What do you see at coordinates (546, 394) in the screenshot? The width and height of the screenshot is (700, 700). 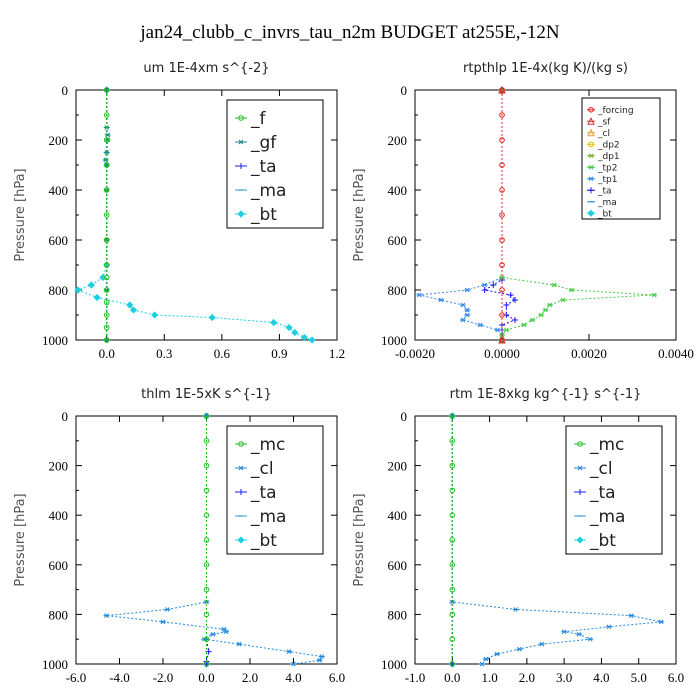 I see `panel-title: rtm 1E-8xkg kg^{-1} s^{-1}` at bounding box center [546, 394].